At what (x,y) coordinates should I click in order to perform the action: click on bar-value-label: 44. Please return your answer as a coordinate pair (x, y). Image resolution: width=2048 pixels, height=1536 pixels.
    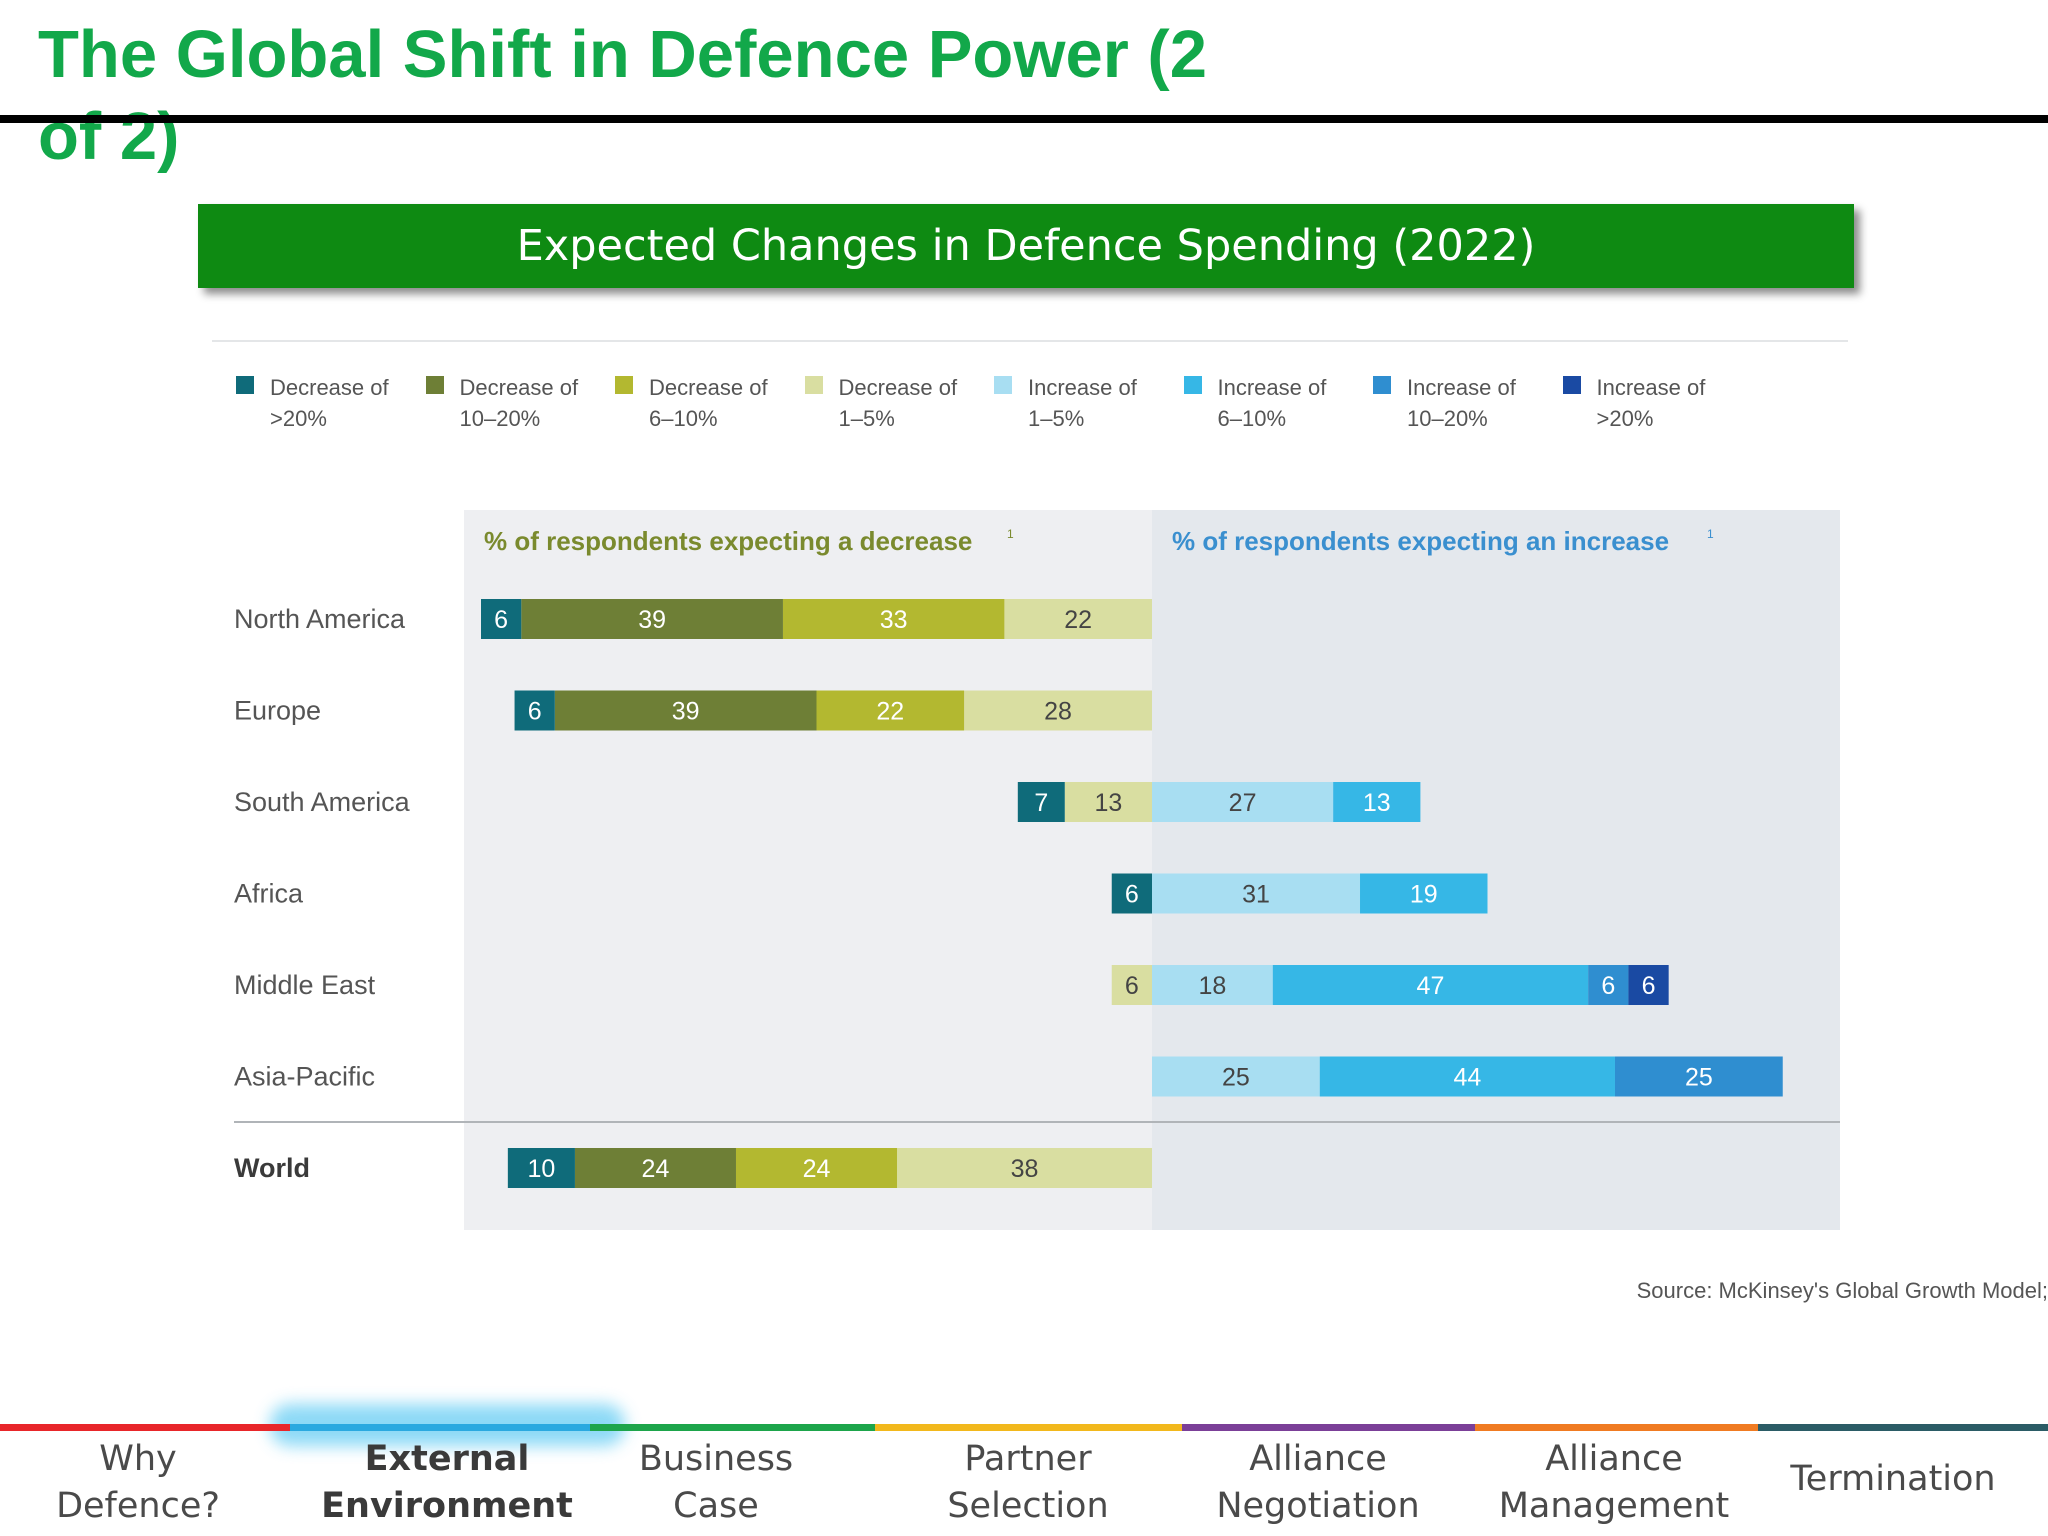
    Looking at the image, I should click on (1467, 1078).